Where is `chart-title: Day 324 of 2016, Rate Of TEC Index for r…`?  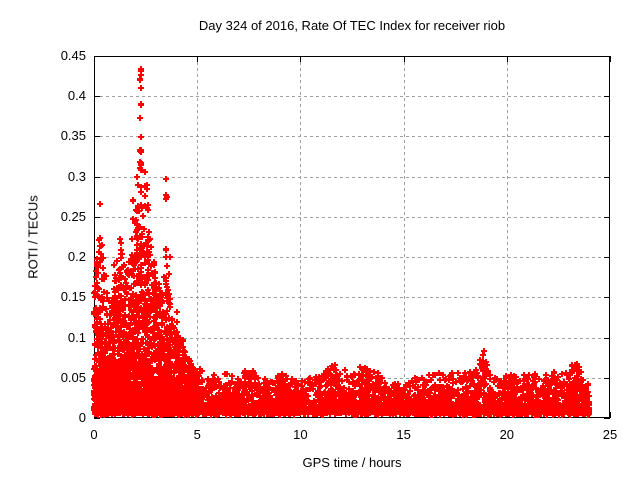 chart-title: Day 324 of 2016, Rate Of TEC Index for r… is located at coordinates (352, 25).